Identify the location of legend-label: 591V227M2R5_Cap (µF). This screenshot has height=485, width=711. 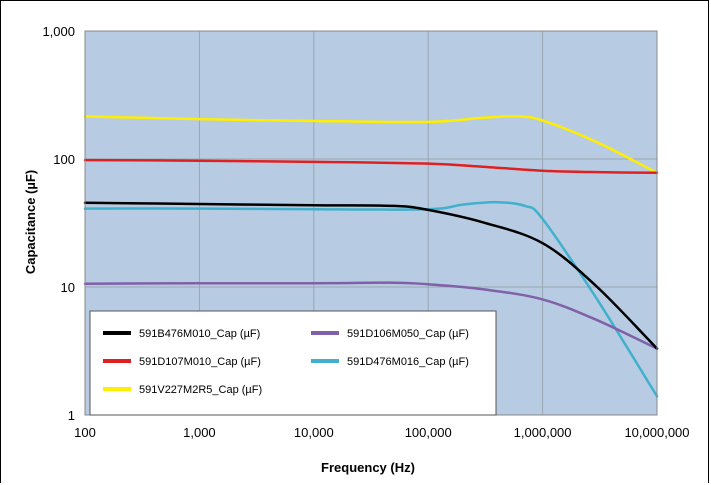
(200, 390).